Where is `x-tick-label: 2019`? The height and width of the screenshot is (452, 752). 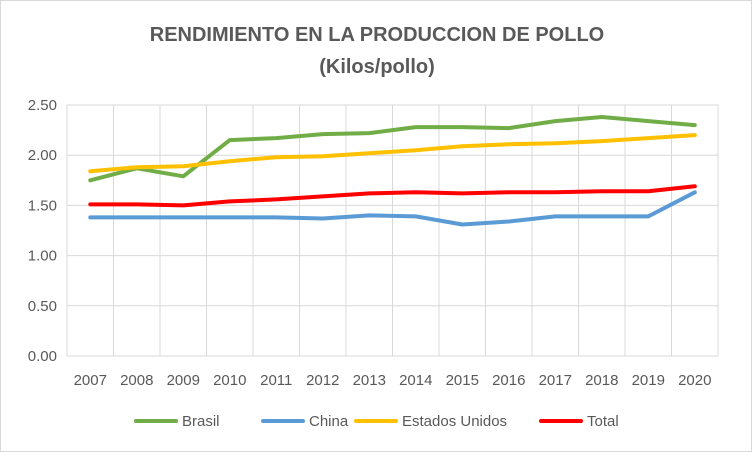 x-tick-label: 2019 is located at coordinates (648, 380).